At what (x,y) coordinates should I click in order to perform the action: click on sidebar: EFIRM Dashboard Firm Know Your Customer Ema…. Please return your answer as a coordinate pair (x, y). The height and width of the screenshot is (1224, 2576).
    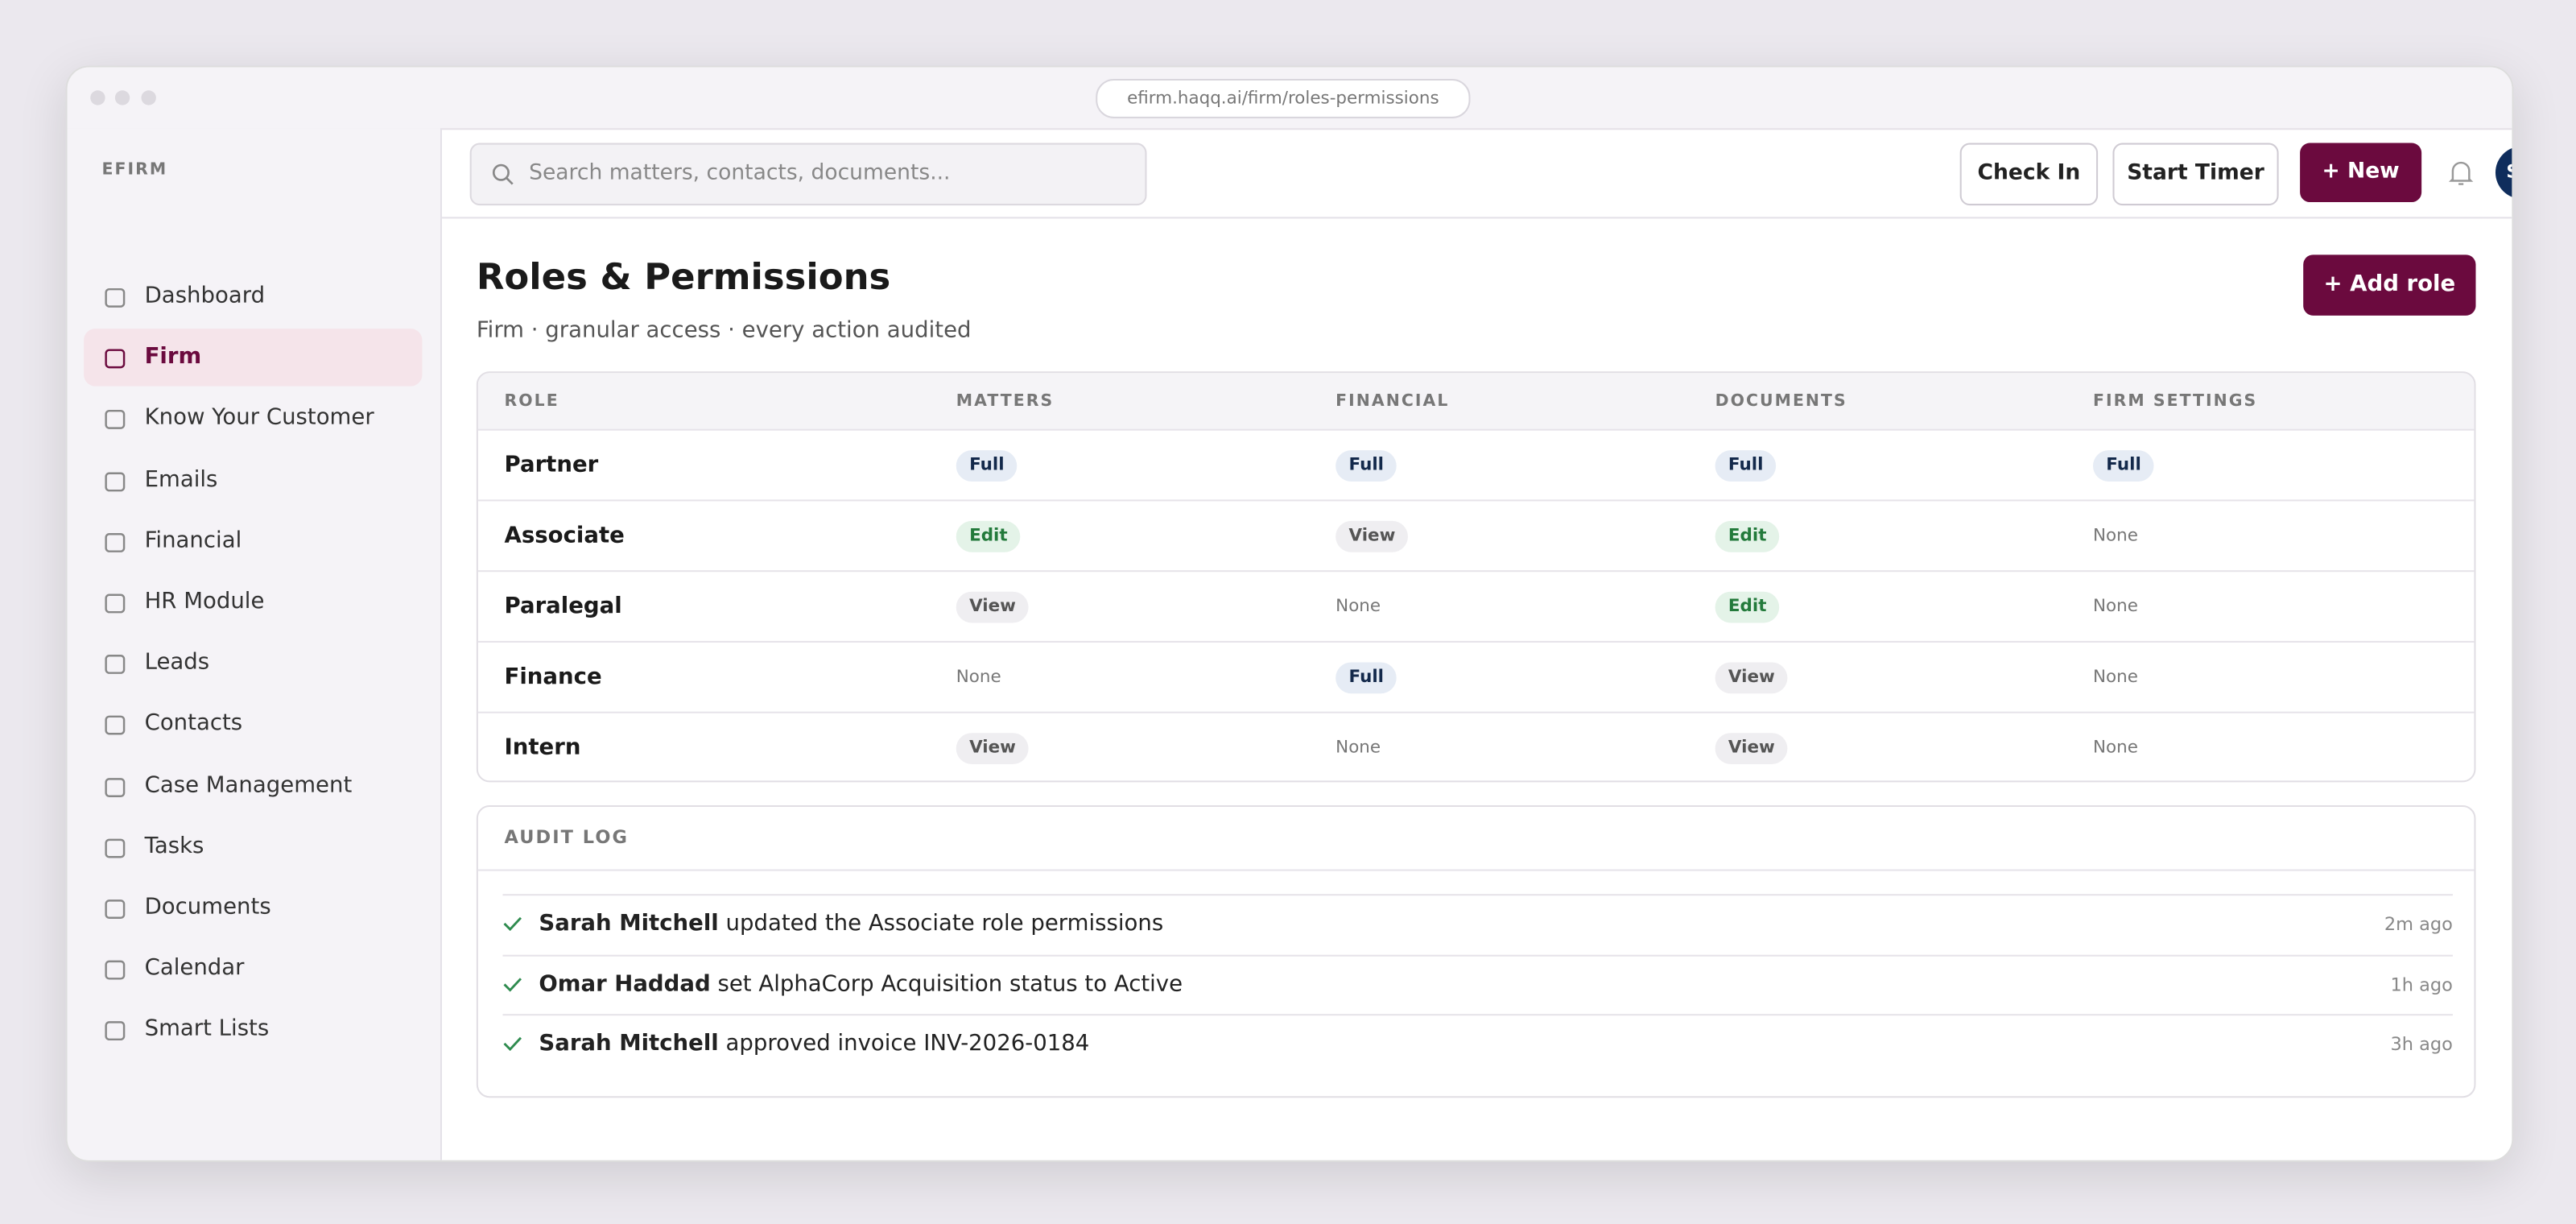
    Looking at the image, I should click on (254, 644).